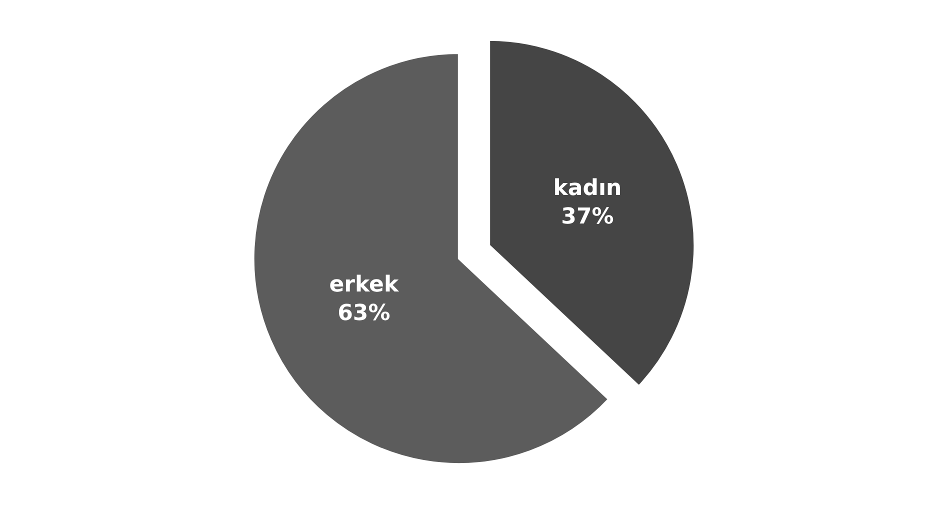 The height and width of the screenshot is (514, 948). Describe the element at coordinates (364, 285) in the screenshot. I see `slice-label: erkek` at that location.